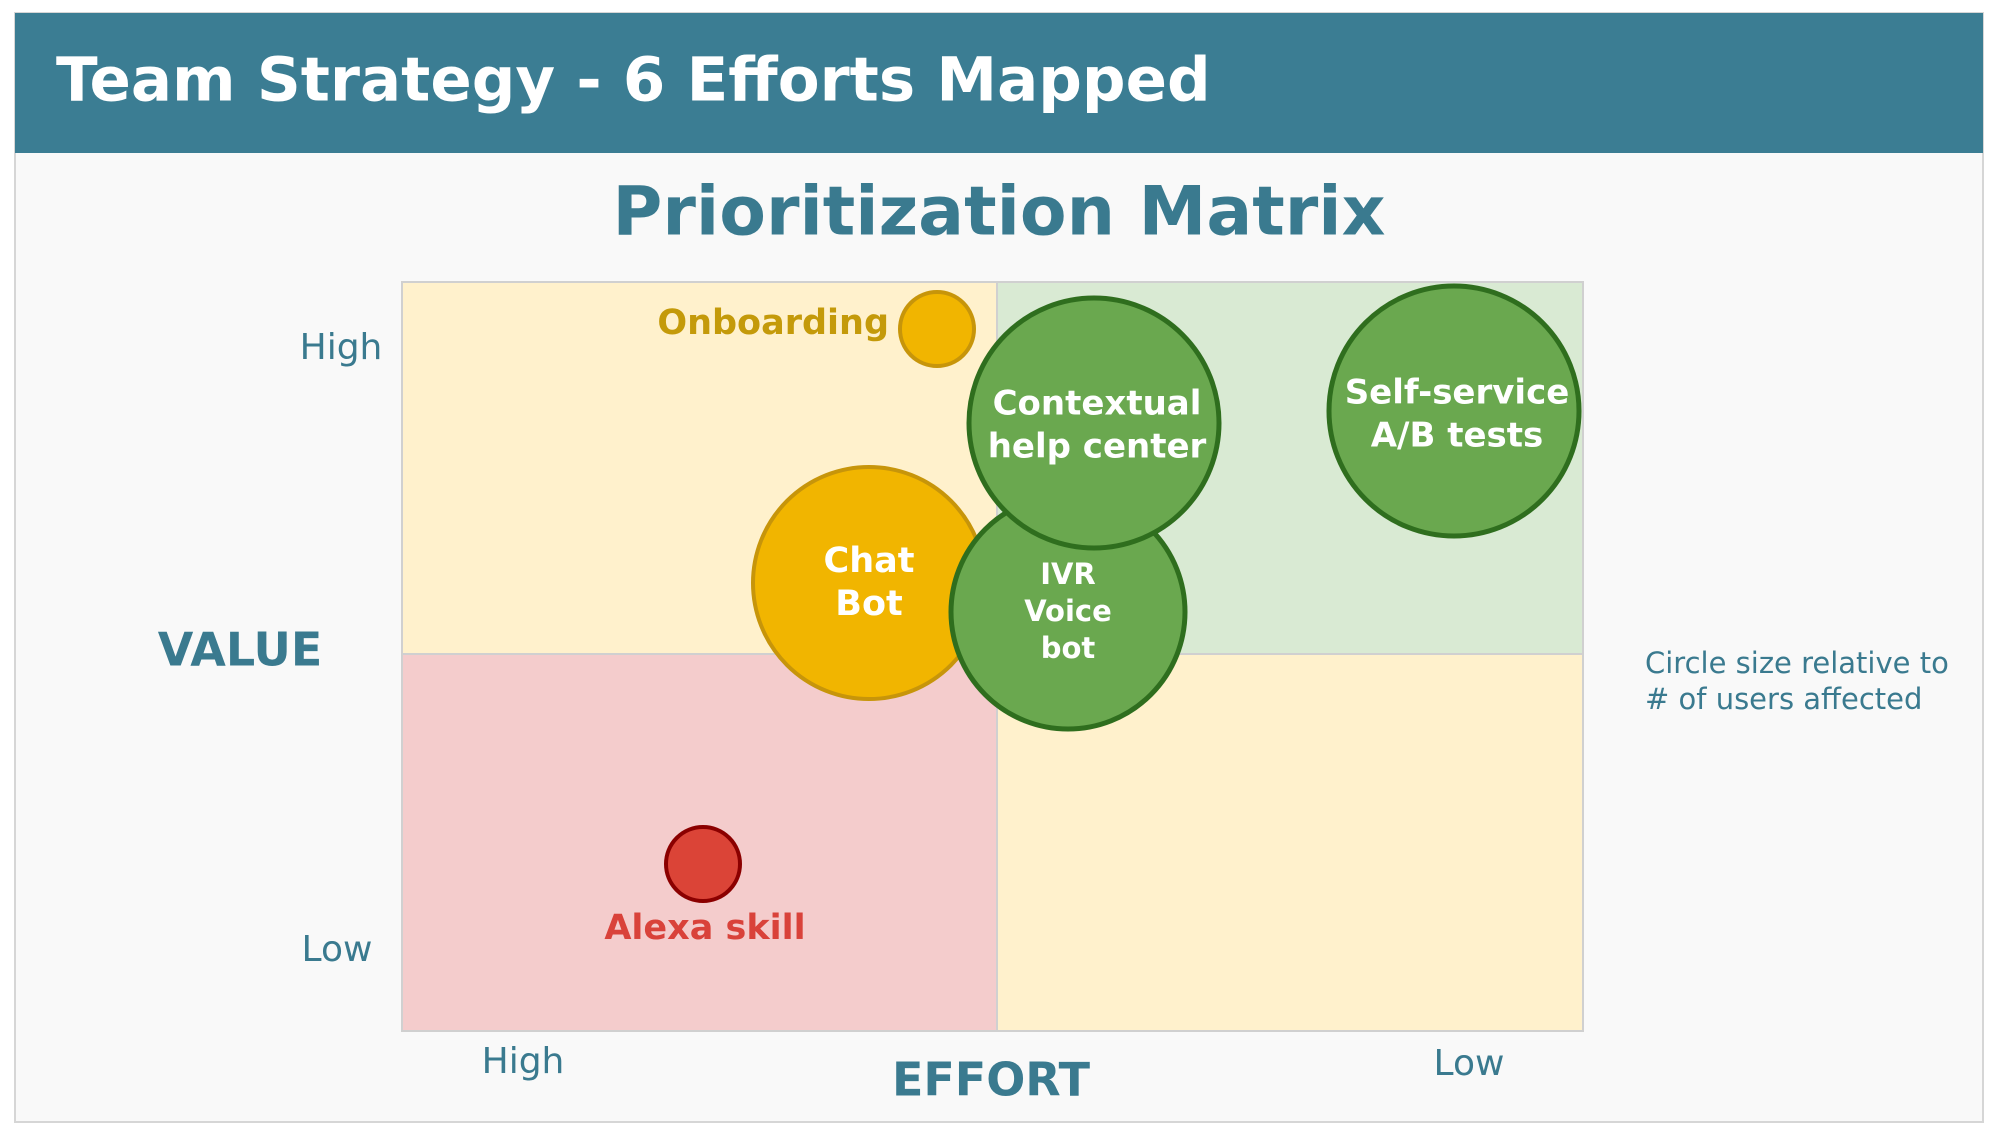 The height and width of the screenshot is (1135, 2000). I want to click on note-line: Circle size relative to, so click(1797, 663).